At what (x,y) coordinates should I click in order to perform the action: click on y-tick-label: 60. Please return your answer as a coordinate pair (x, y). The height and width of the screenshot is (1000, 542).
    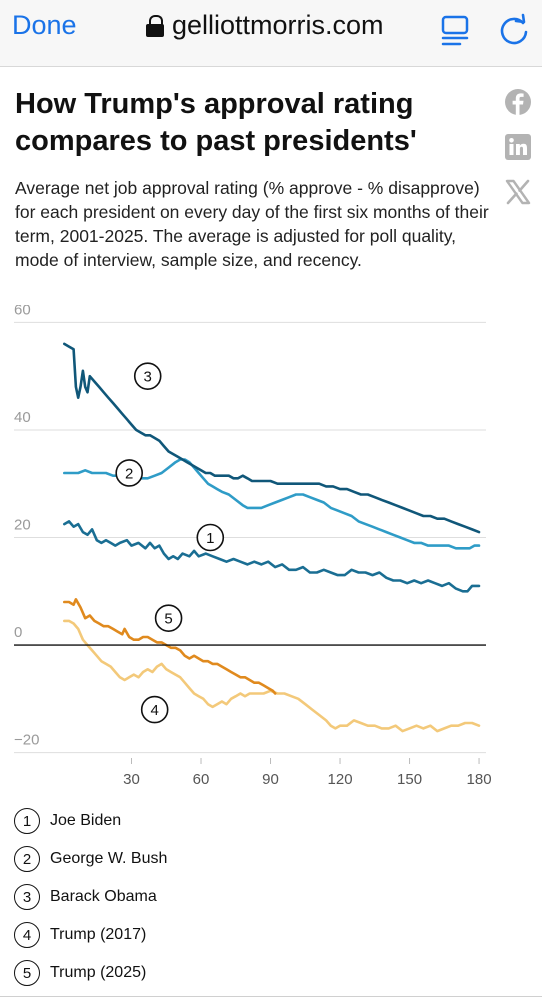
    Looking at the image, I should click on (22, 311).